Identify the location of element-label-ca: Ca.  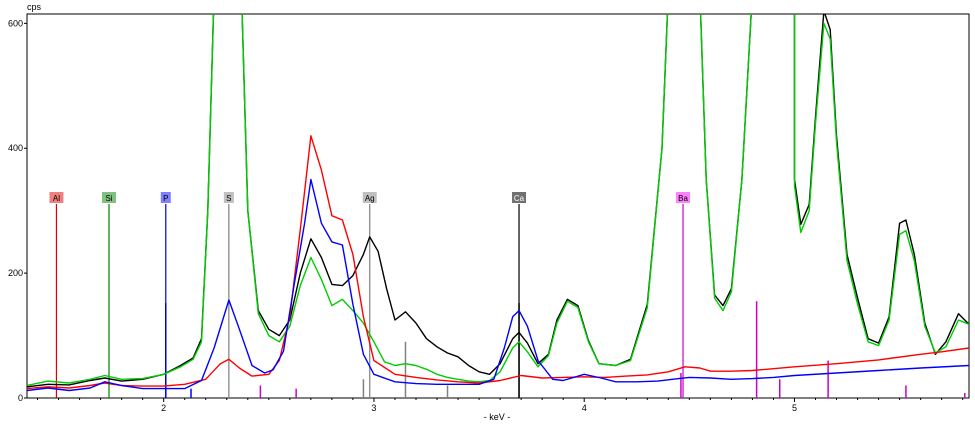
(519, 198).